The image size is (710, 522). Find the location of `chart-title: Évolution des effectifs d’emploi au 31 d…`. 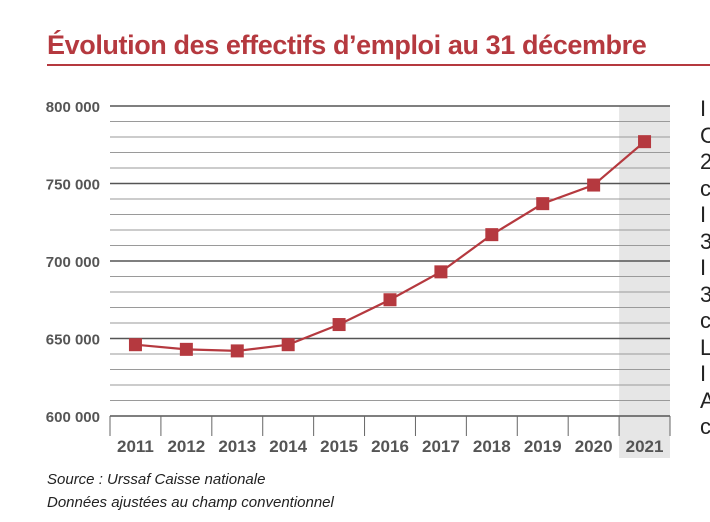

chart-title: Évolution des effectifs d’emploi au 31 d… is located at coordinates (347, 45).